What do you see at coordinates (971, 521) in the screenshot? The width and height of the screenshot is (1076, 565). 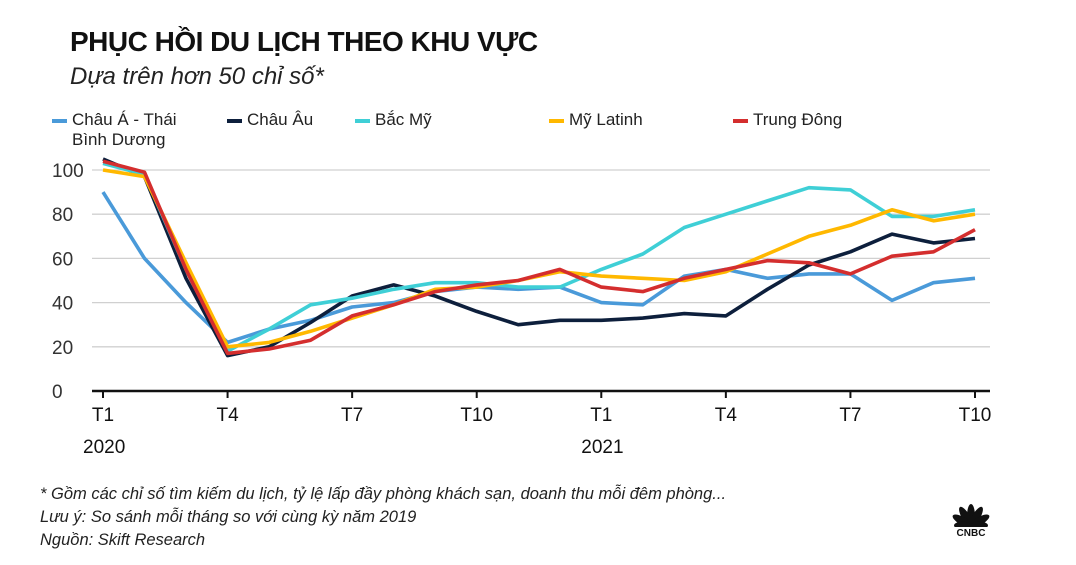 I see `cnbc-peacock-icon: CNBC` at bounding box center [971, 521].